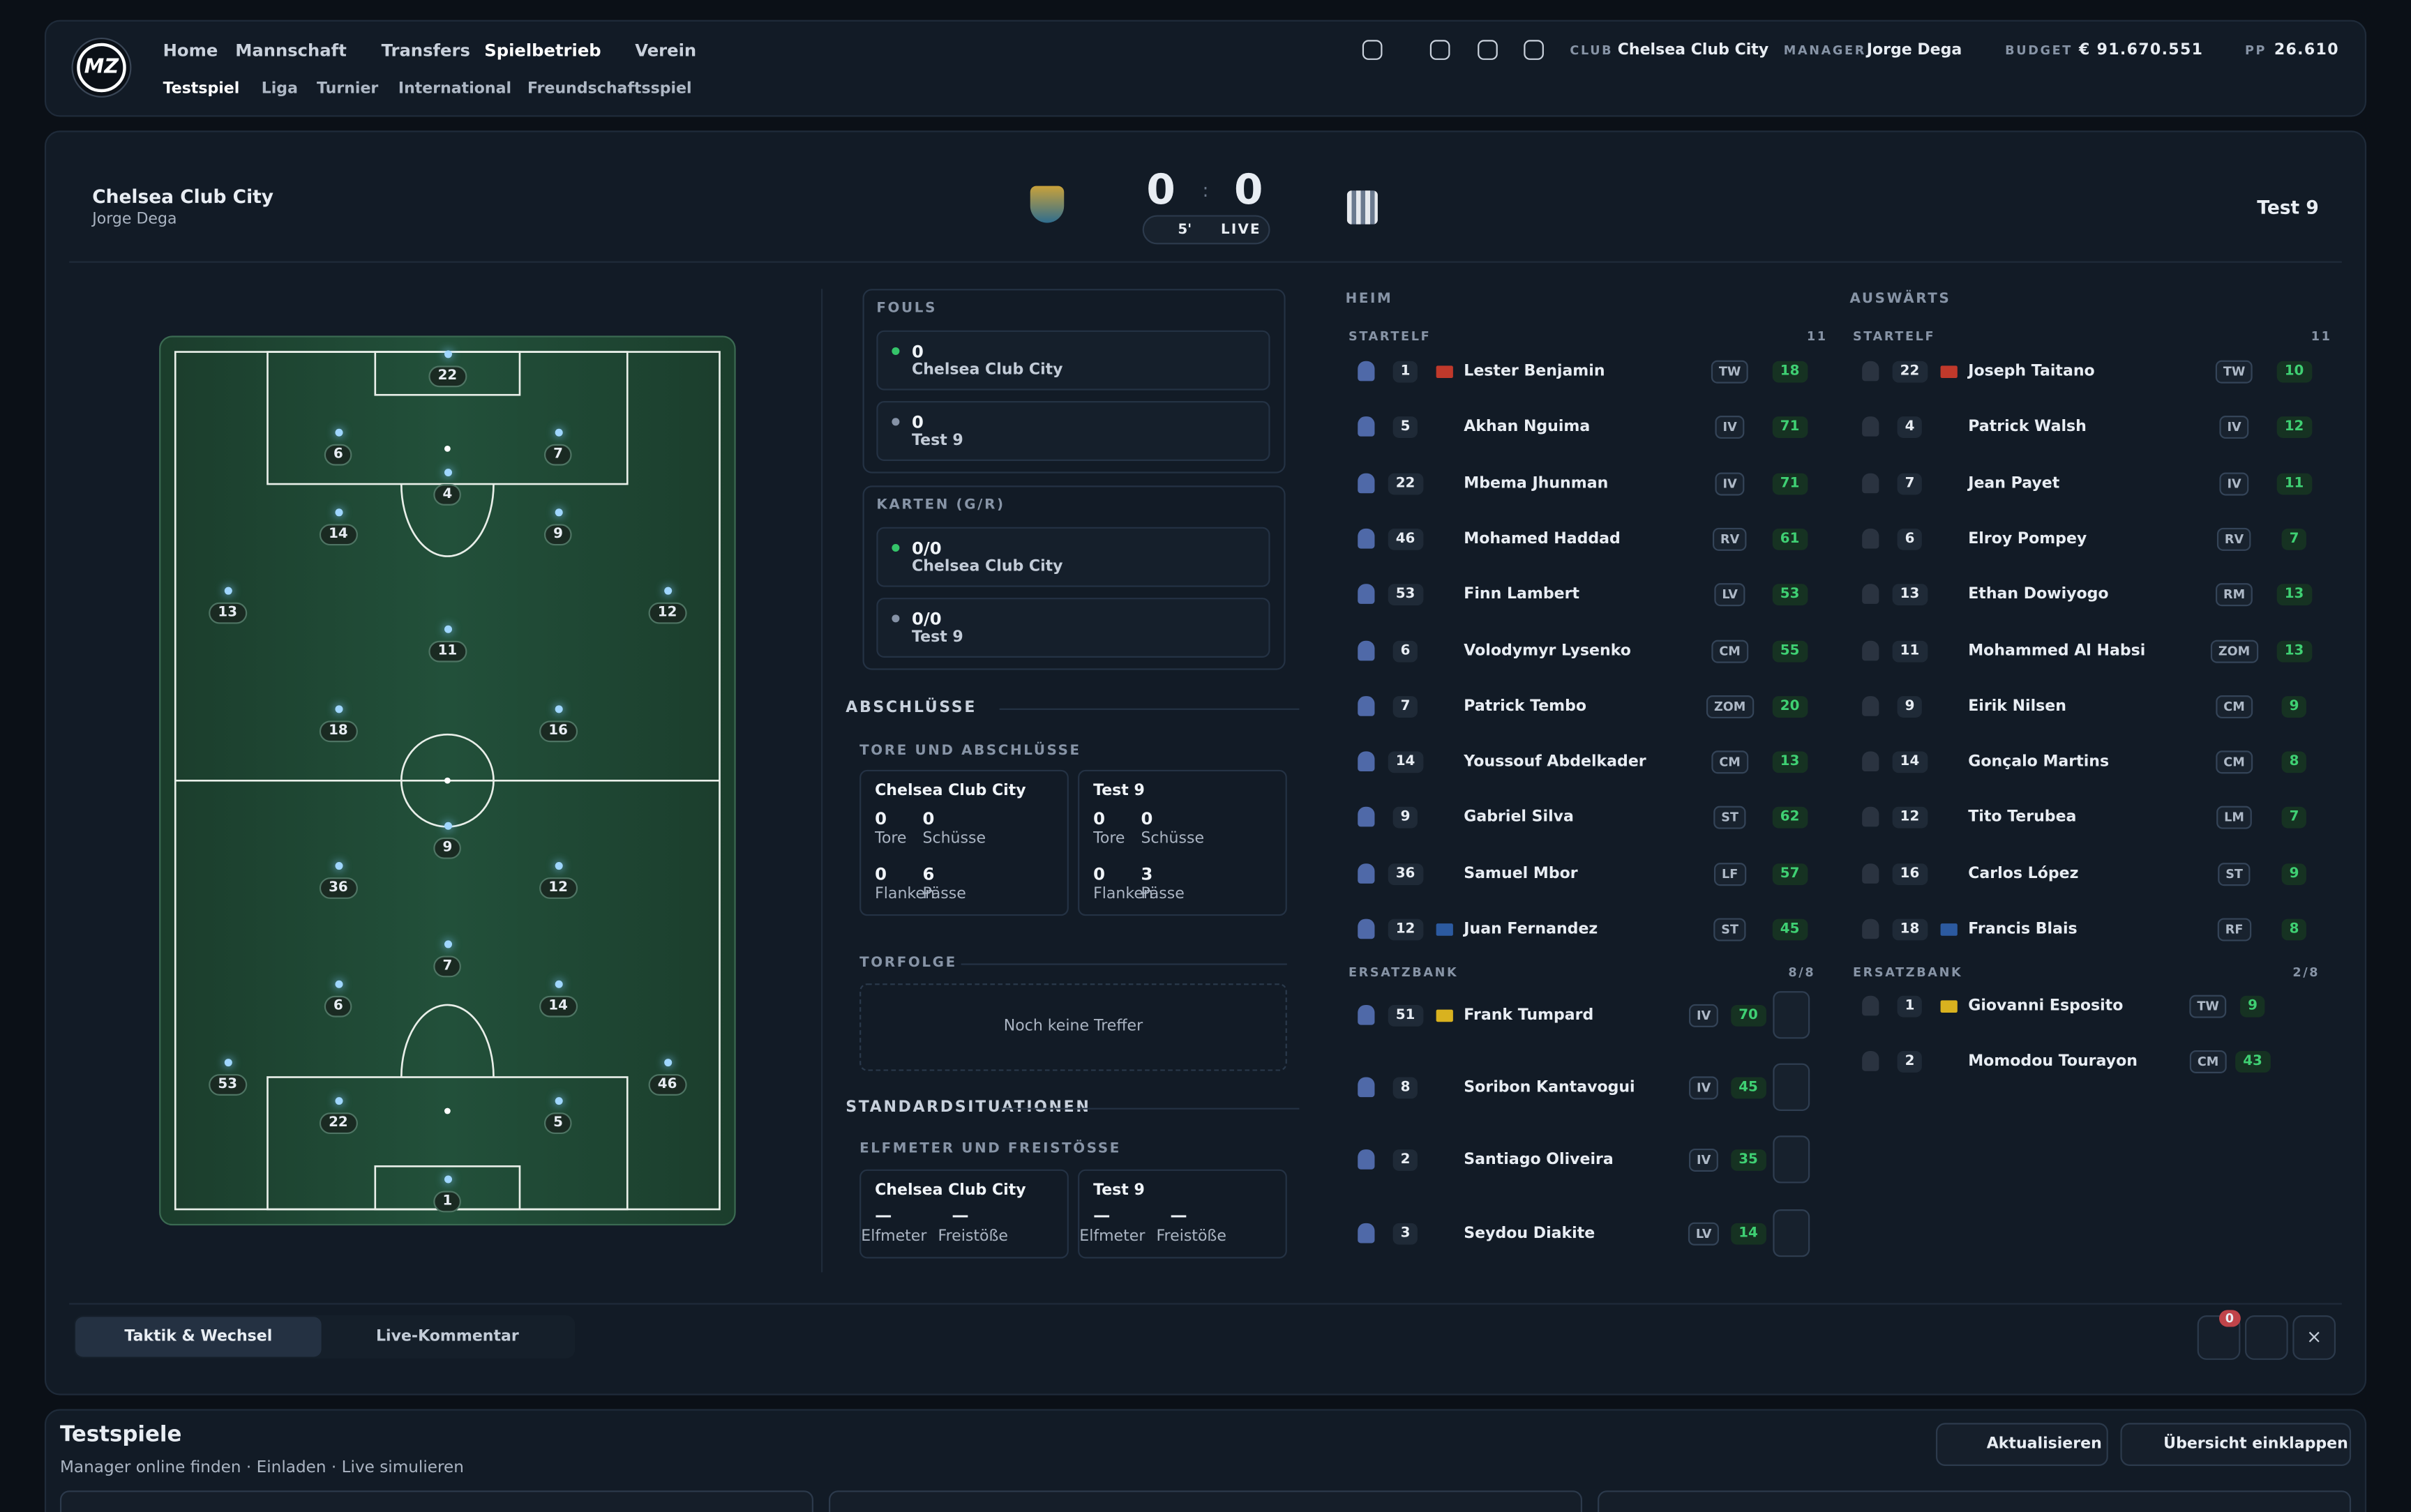 The width and height of the screenshot is (2411, 1512). What do you see at coordinates (1748, 1160) in the screenshot?
I see `player-rating: 35` at bounding box center [1748, 1160].